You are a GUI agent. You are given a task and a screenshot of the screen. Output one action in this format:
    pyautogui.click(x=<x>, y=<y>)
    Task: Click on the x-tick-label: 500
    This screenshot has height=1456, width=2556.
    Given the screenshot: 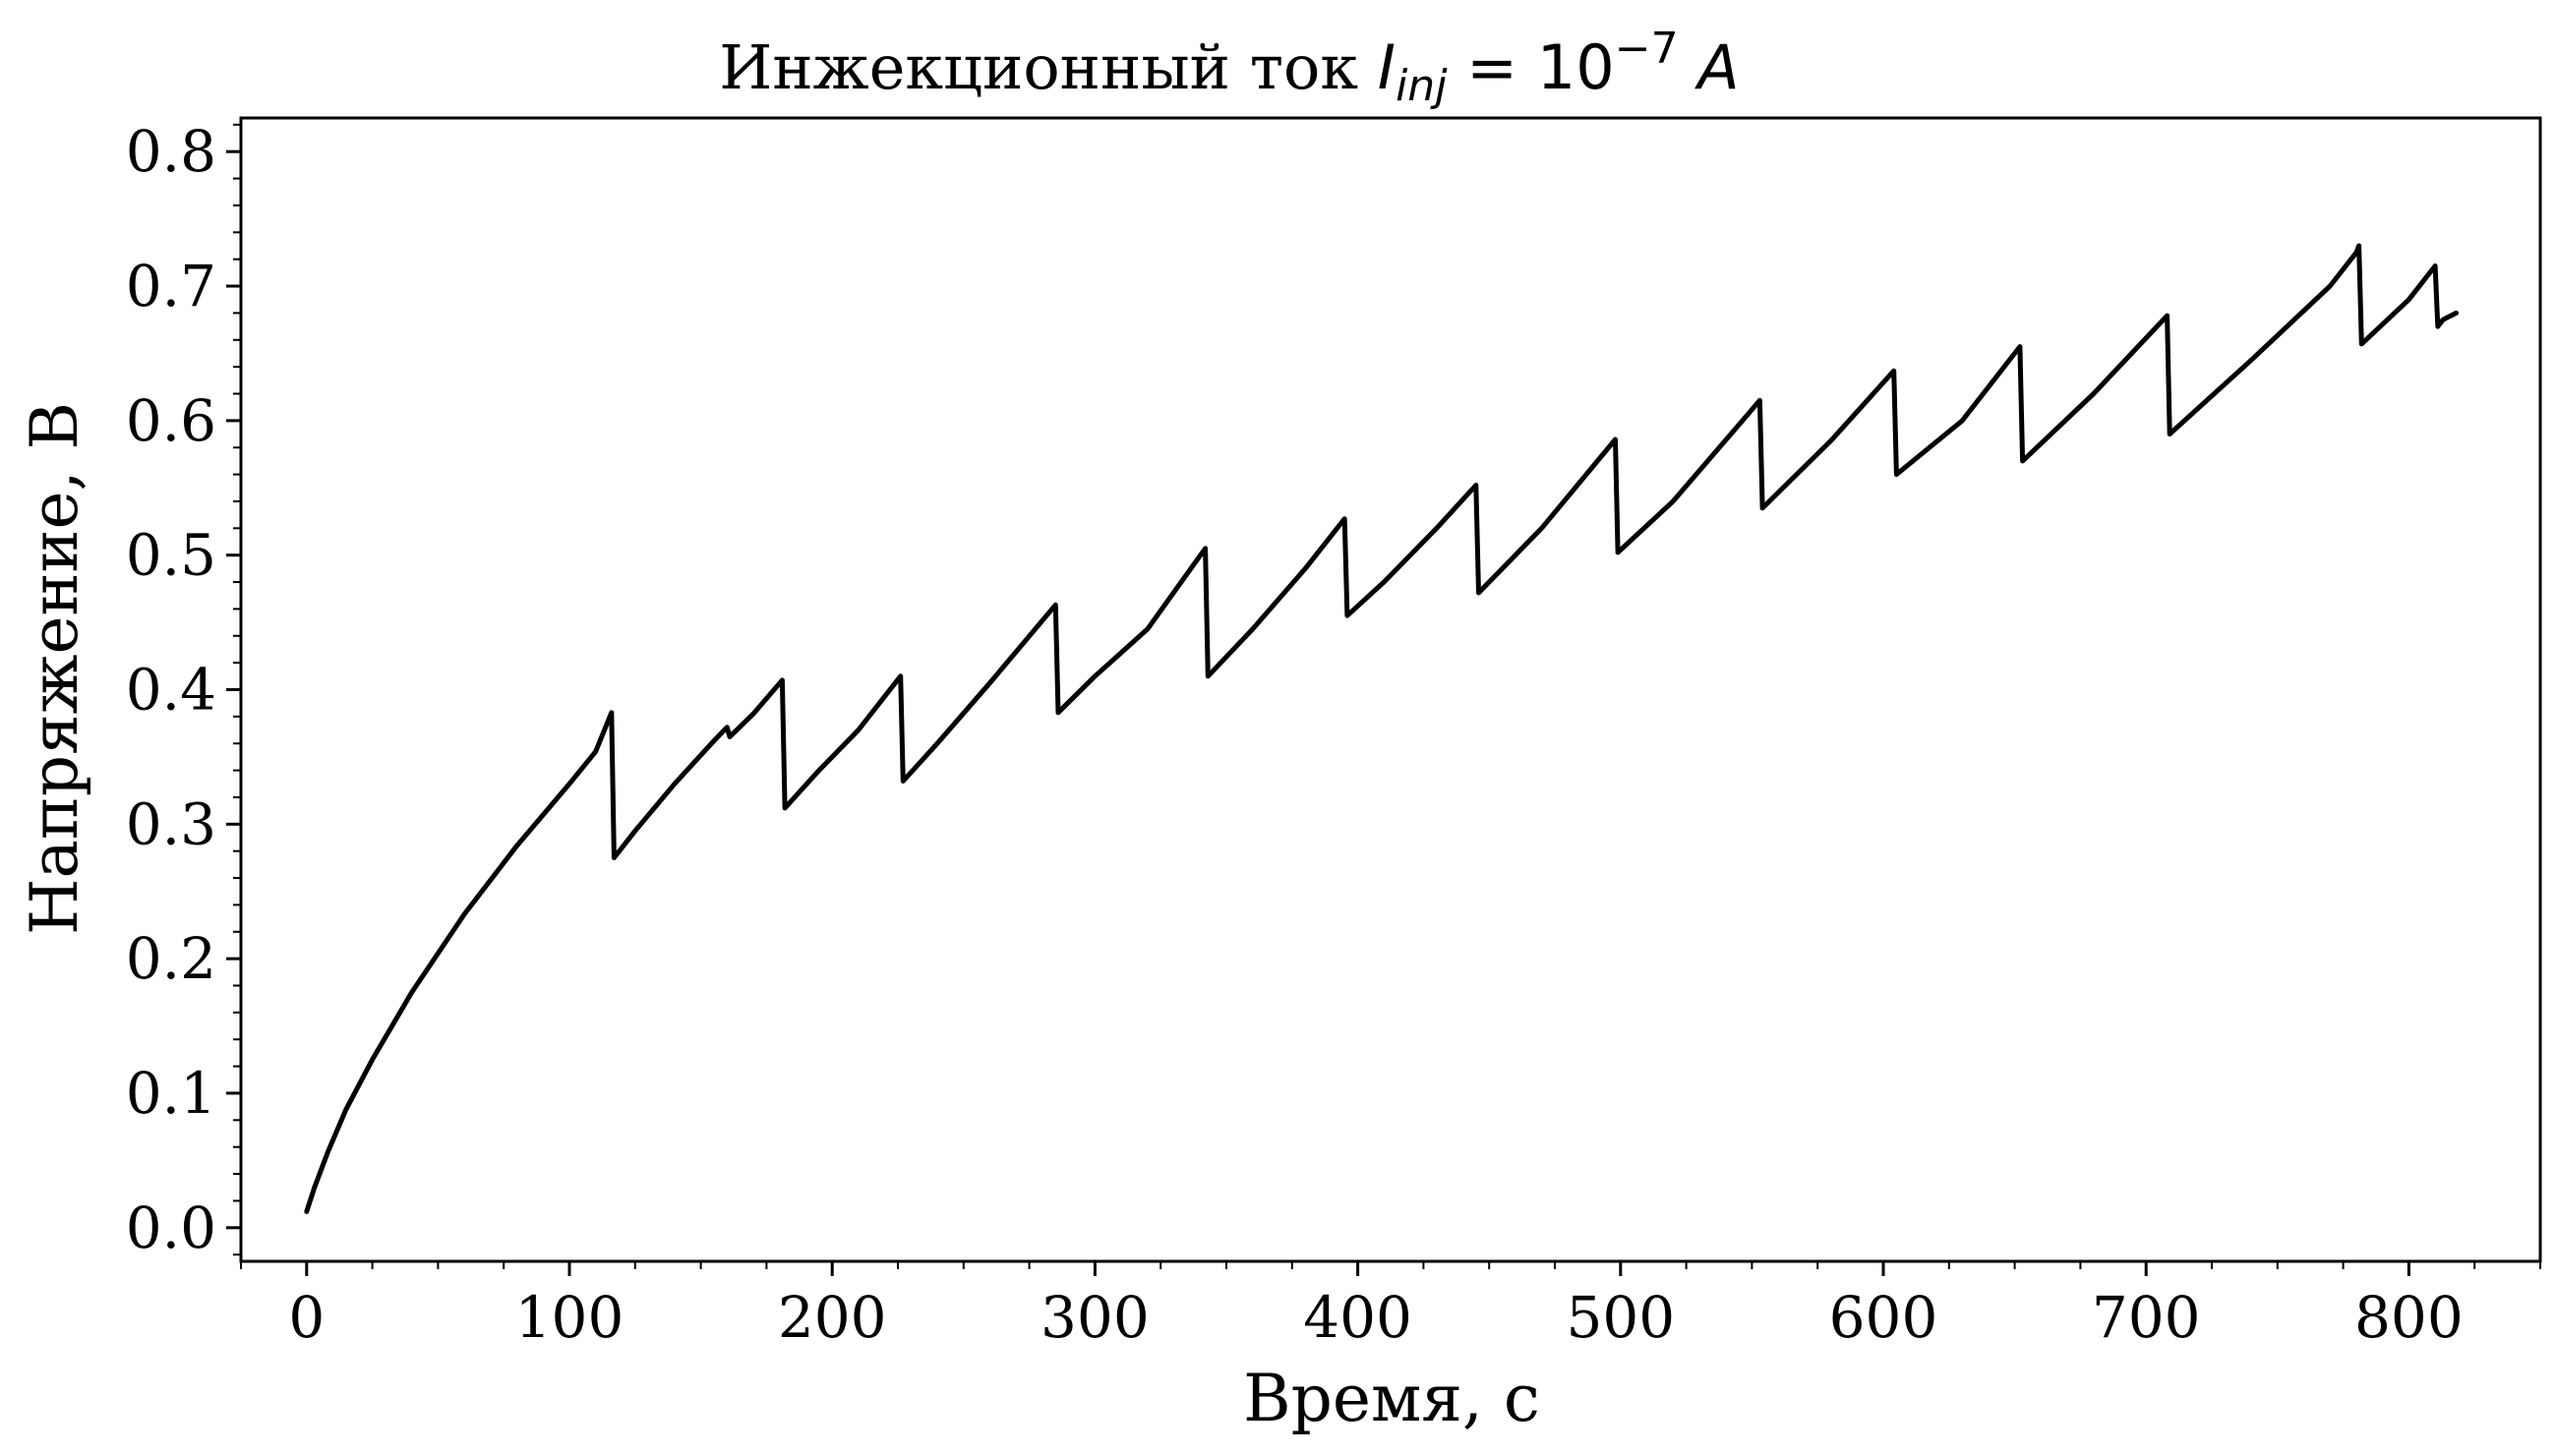 What is the action you would take?
    pyautogui.click(x=1620, y=1317)
    